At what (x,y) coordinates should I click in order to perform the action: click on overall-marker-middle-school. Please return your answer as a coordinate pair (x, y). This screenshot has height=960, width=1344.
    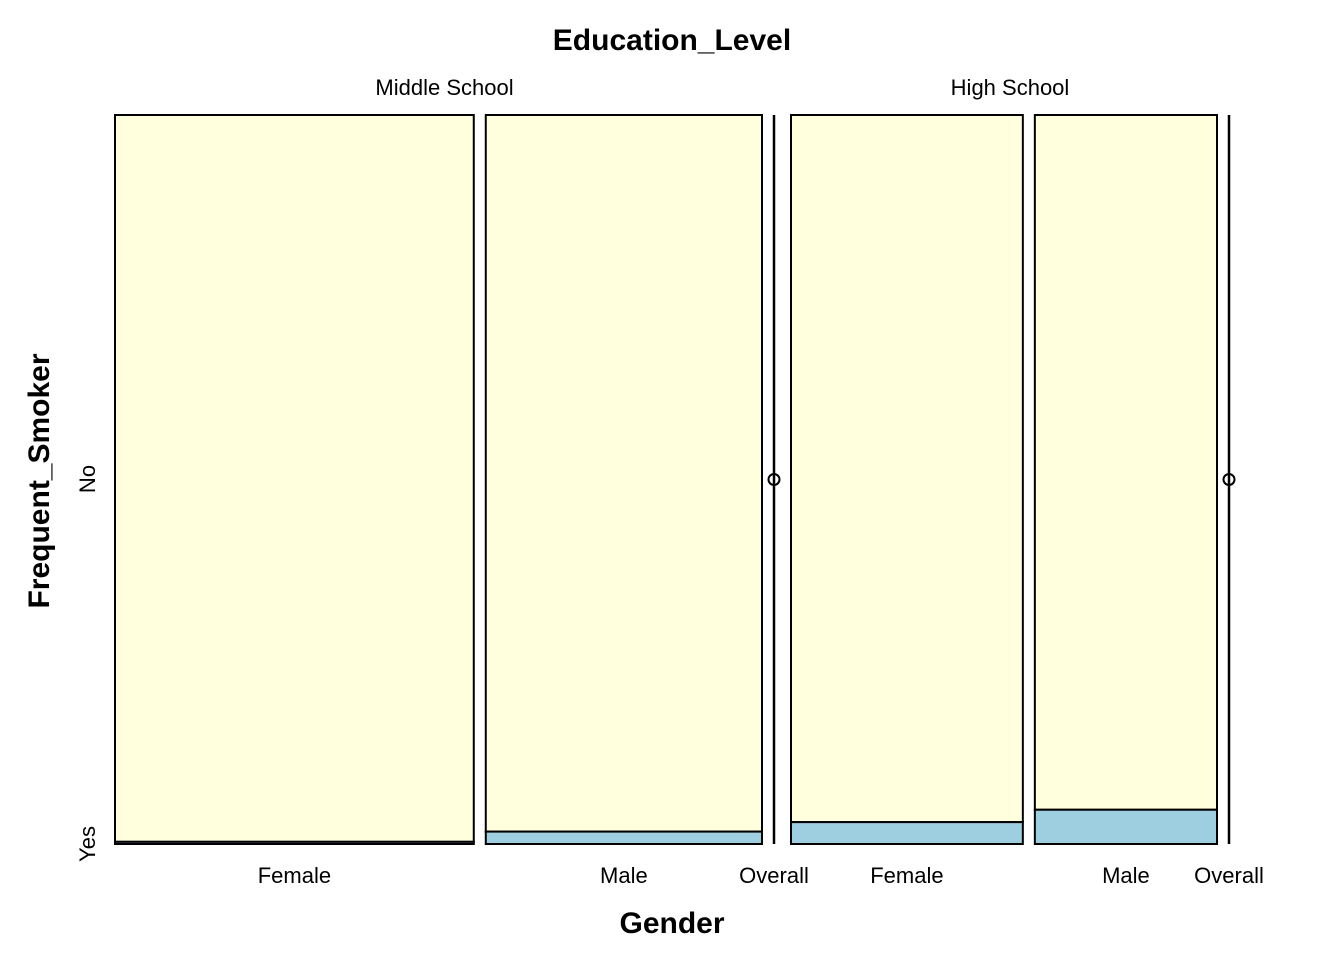
    Looking at the image, I should click on (774, 479).